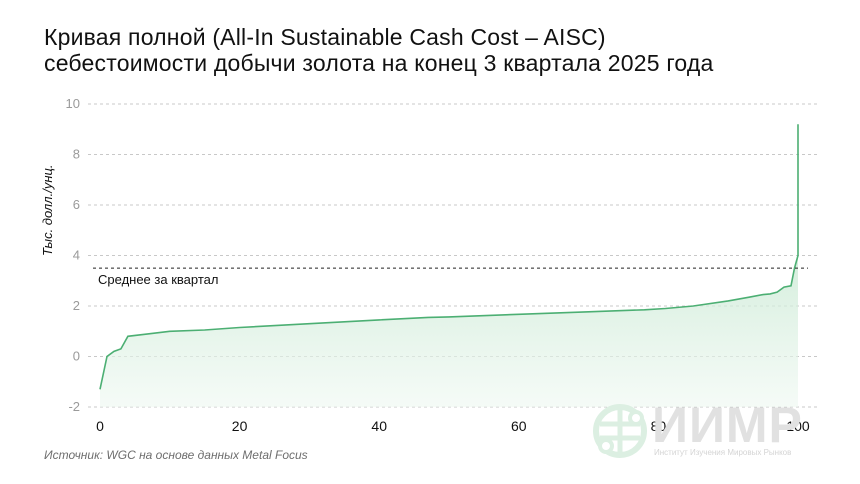 The height and width of the screenshot is (484, 860). What do you see at coordinates (379, 426) in the screenshot?
I see `x-tick-label: 40` at bounding box center [379, 426].